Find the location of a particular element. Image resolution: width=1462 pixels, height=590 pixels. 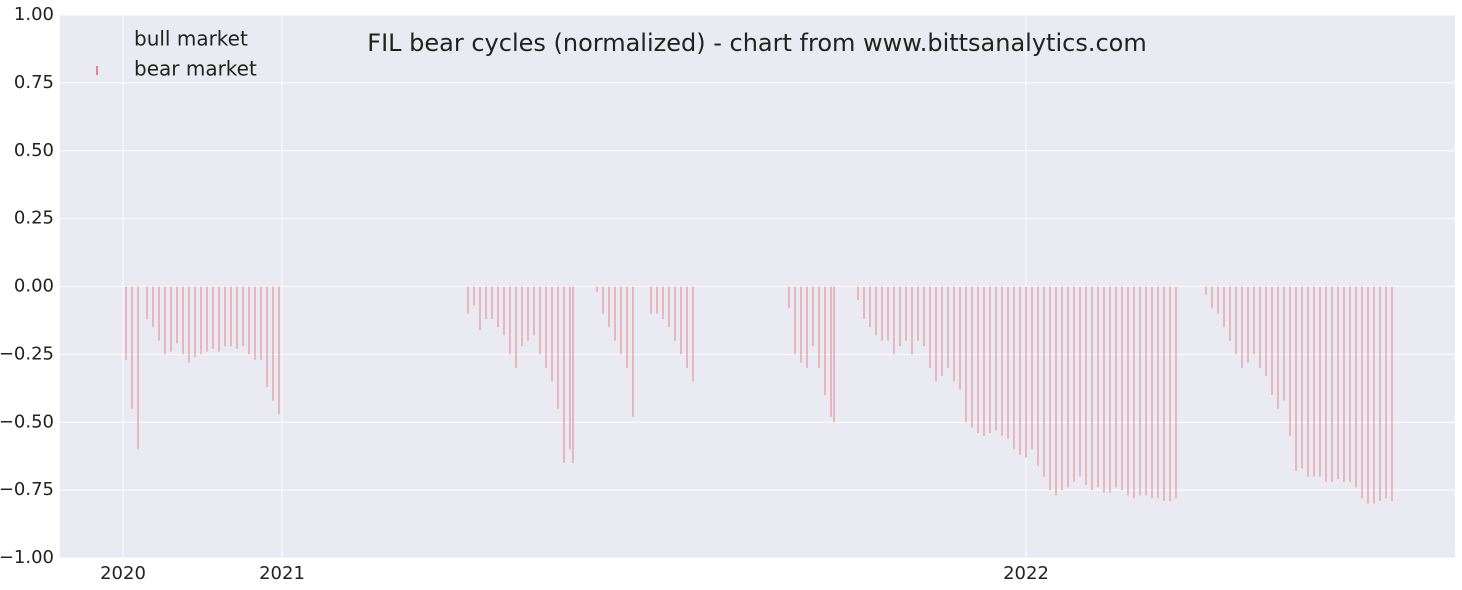

y-tick-label: −1.00 is located at coordinates (27, 557).